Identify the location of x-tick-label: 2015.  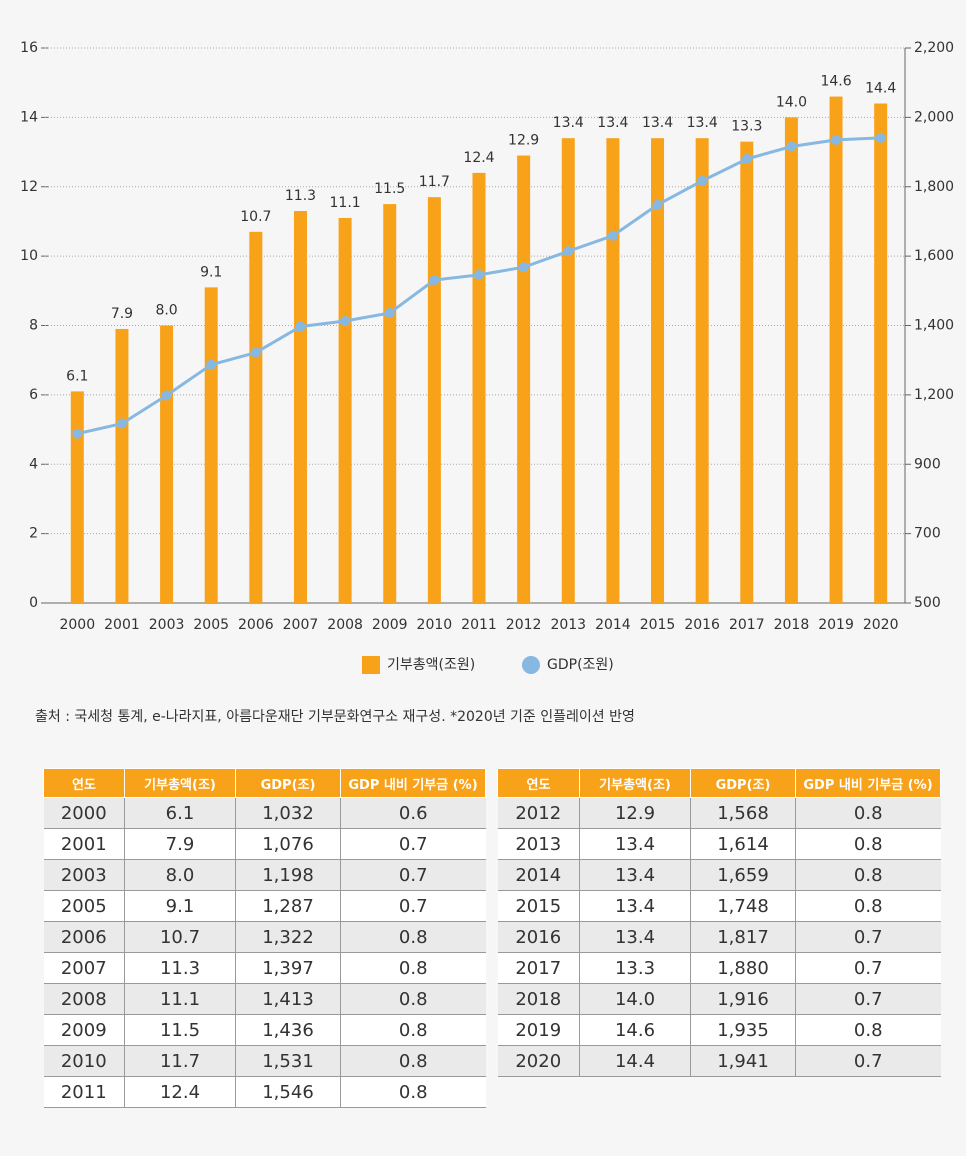
(658, 625).